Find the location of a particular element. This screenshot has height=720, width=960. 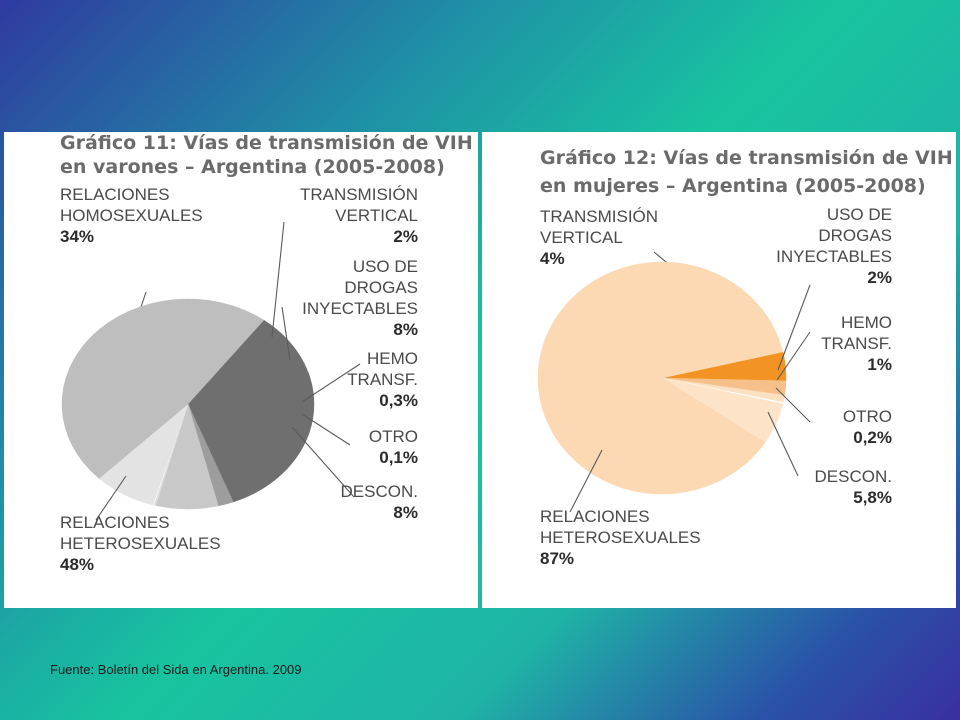

slice-label-3: HEMO TRANSF. 0,3% is located at coordinates (382, 379).